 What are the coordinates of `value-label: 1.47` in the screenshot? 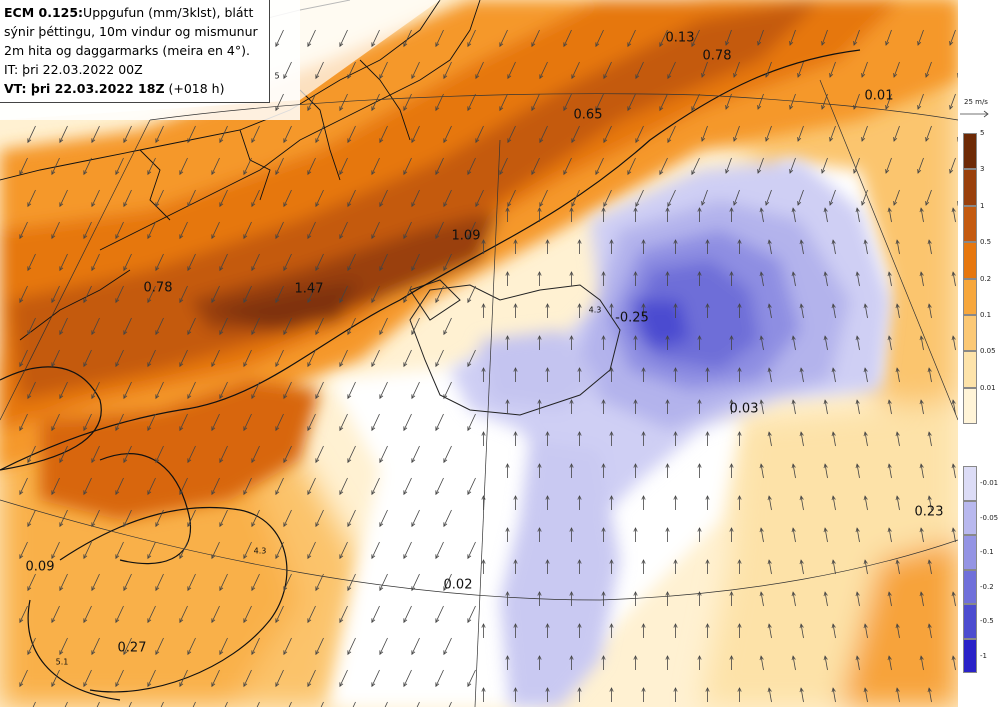 It's located at (309, 289).